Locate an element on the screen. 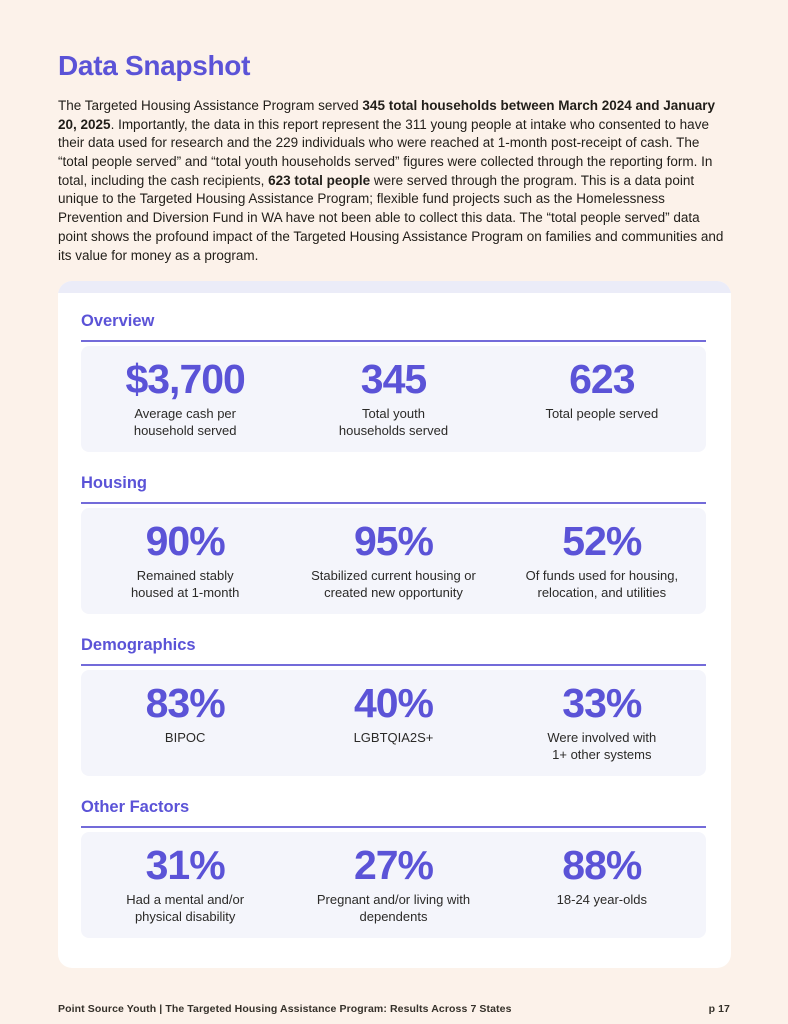 Image resolution: width=788 pixels, height=1024 pixels. stat-other-systems: 33% Were involved with 1+ other systems is located at coordinates (602, 723).